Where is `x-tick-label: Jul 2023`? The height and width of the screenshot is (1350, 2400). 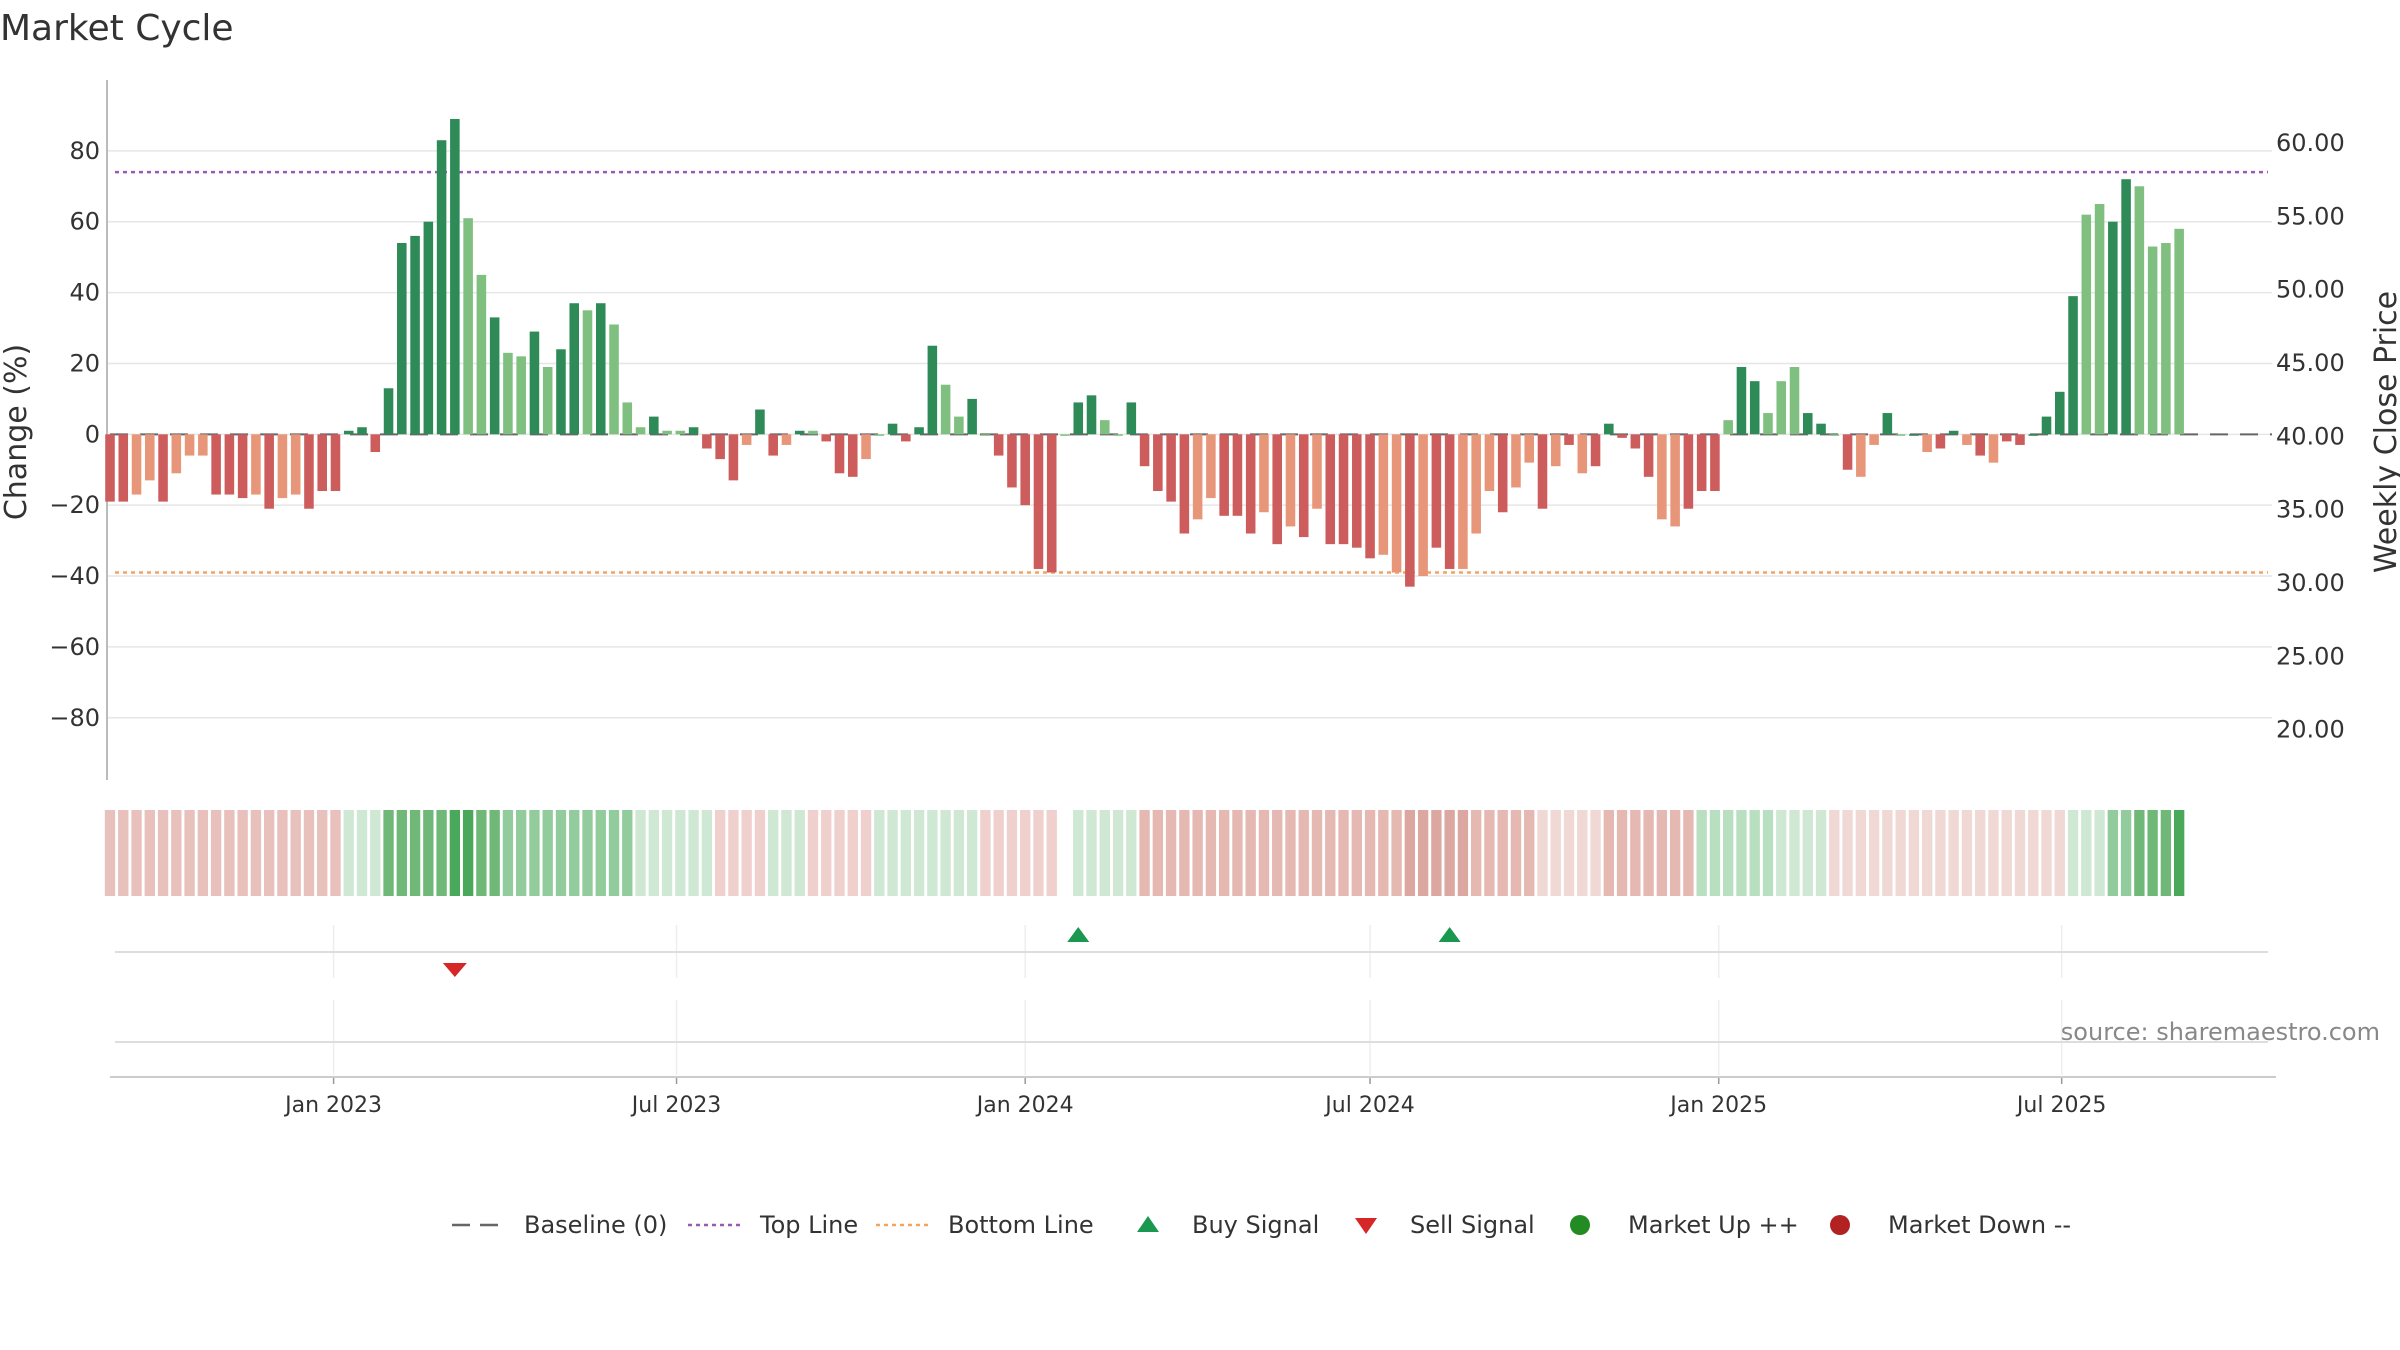
x-tick-label: Jul 2023 is located at coordinates (676, 1105).